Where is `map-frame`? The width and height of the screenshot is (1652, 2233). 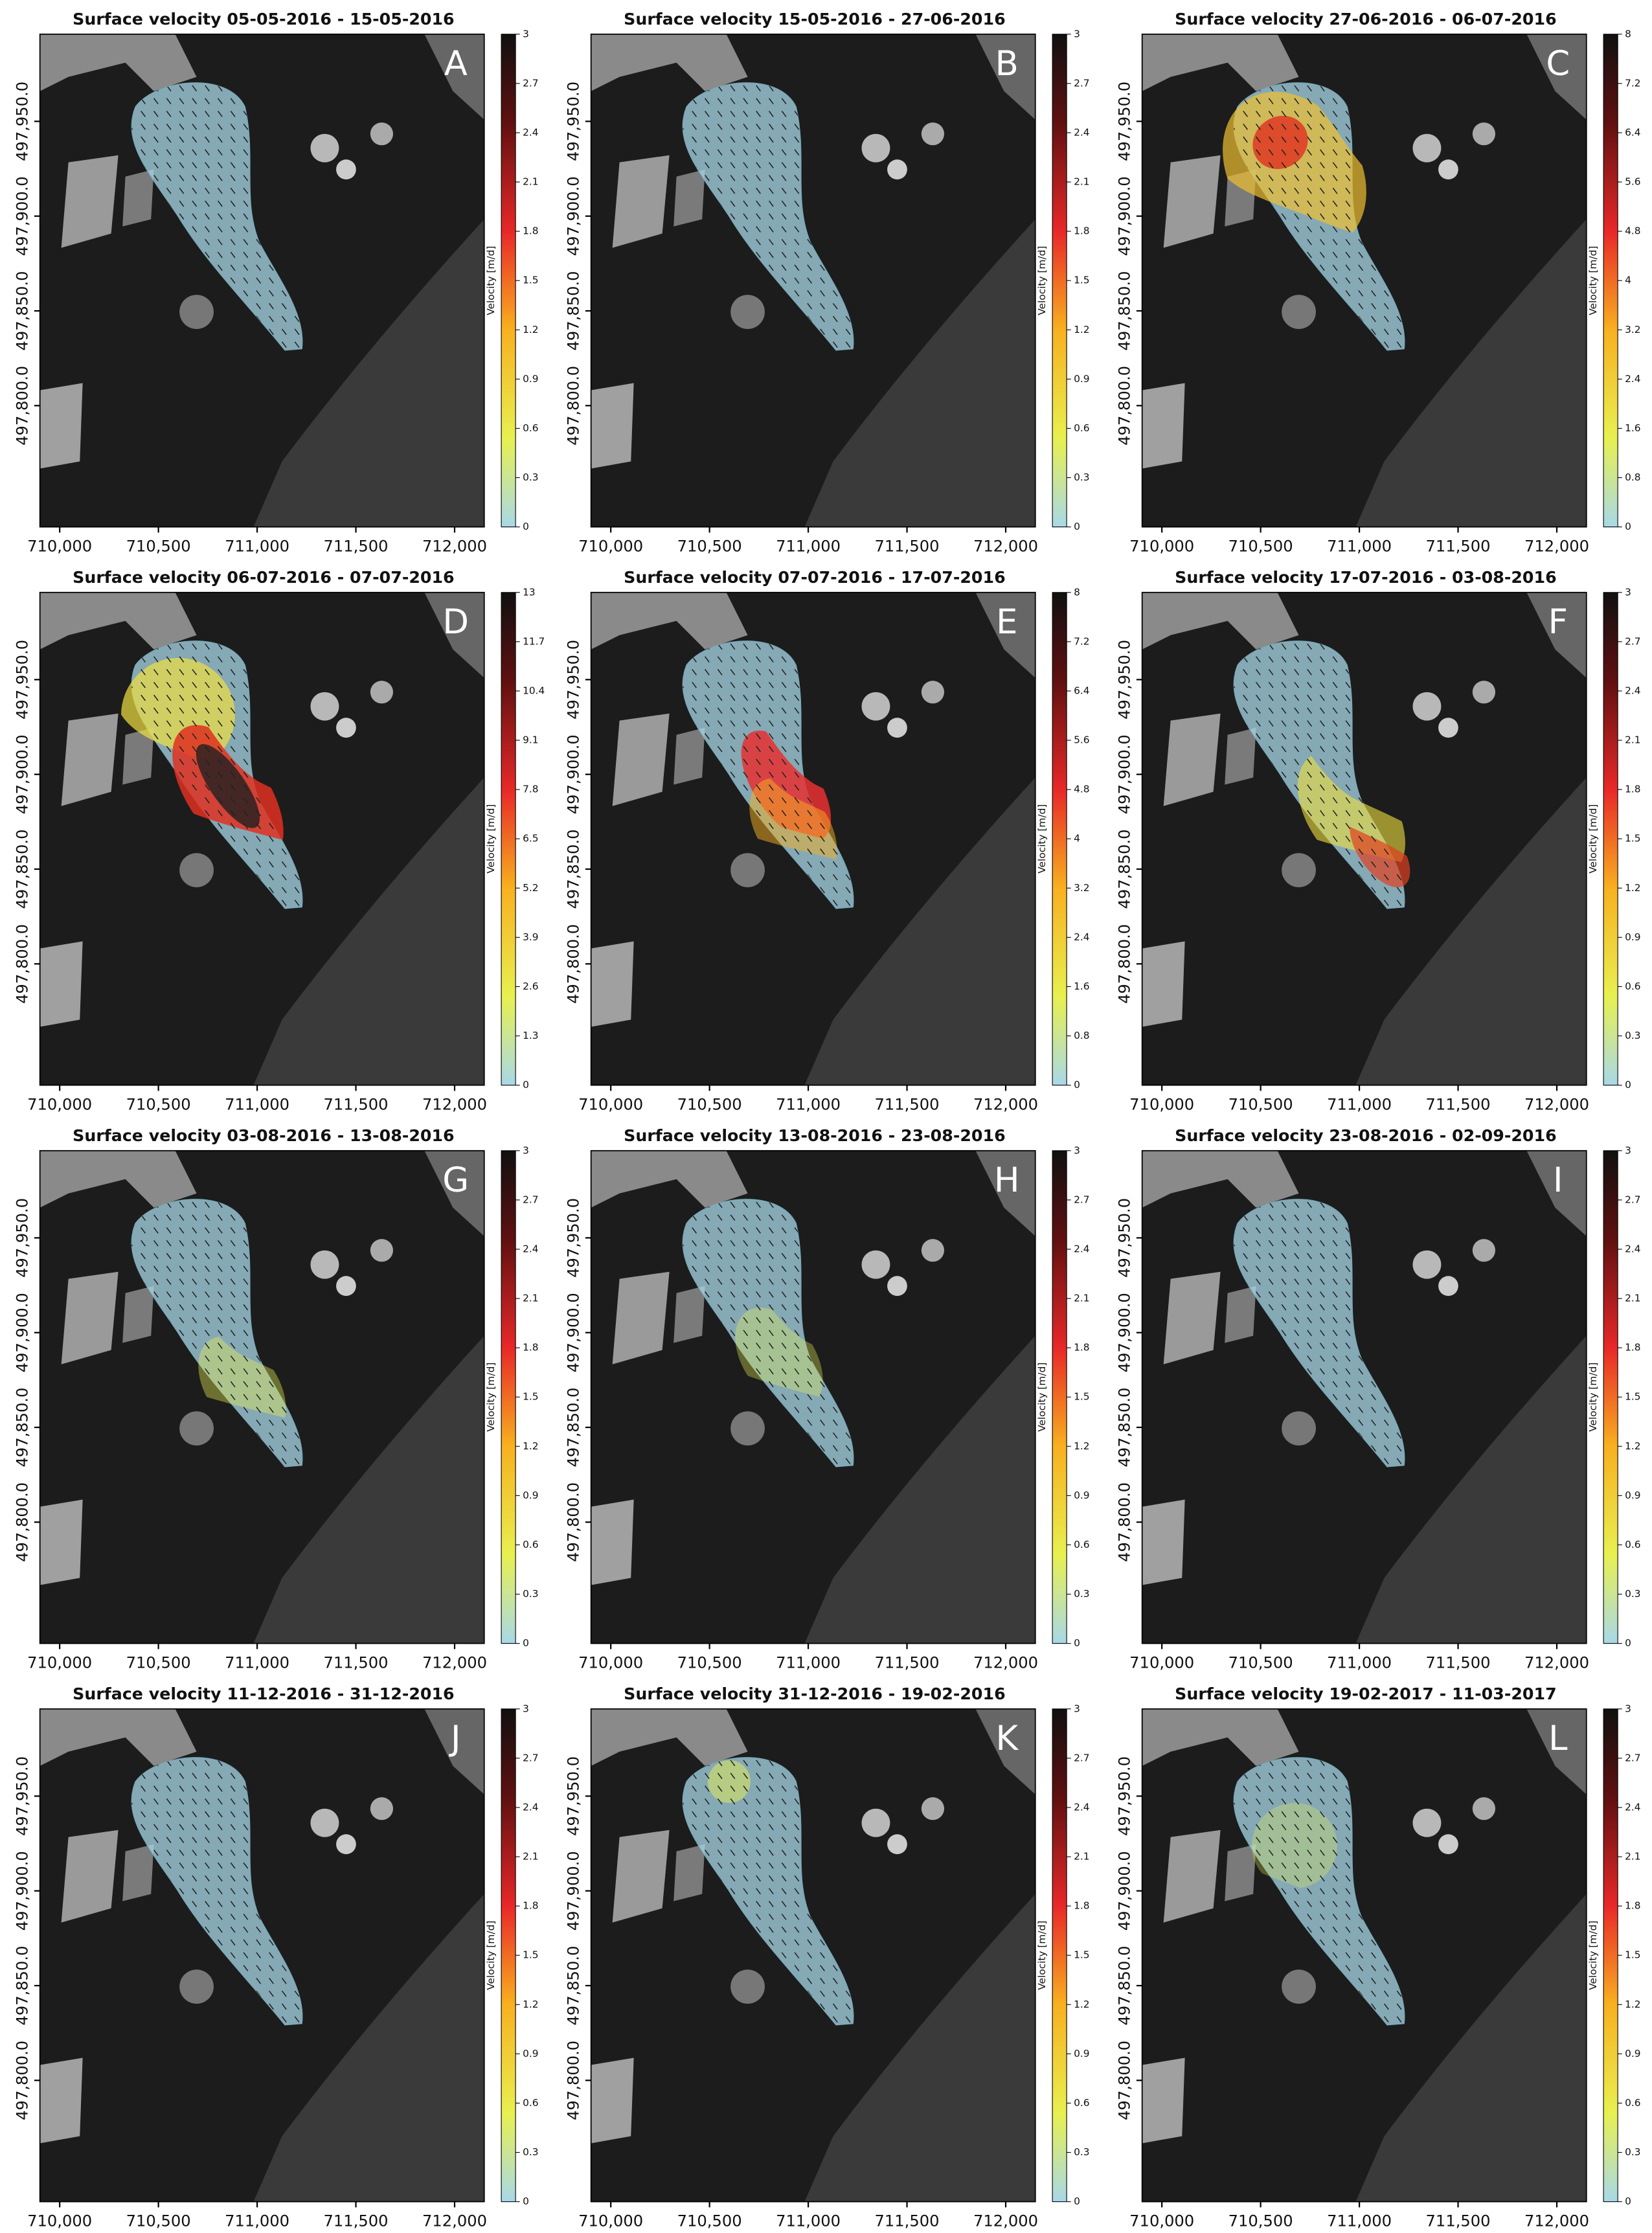
map-frame is located at coordinates (813, 280).